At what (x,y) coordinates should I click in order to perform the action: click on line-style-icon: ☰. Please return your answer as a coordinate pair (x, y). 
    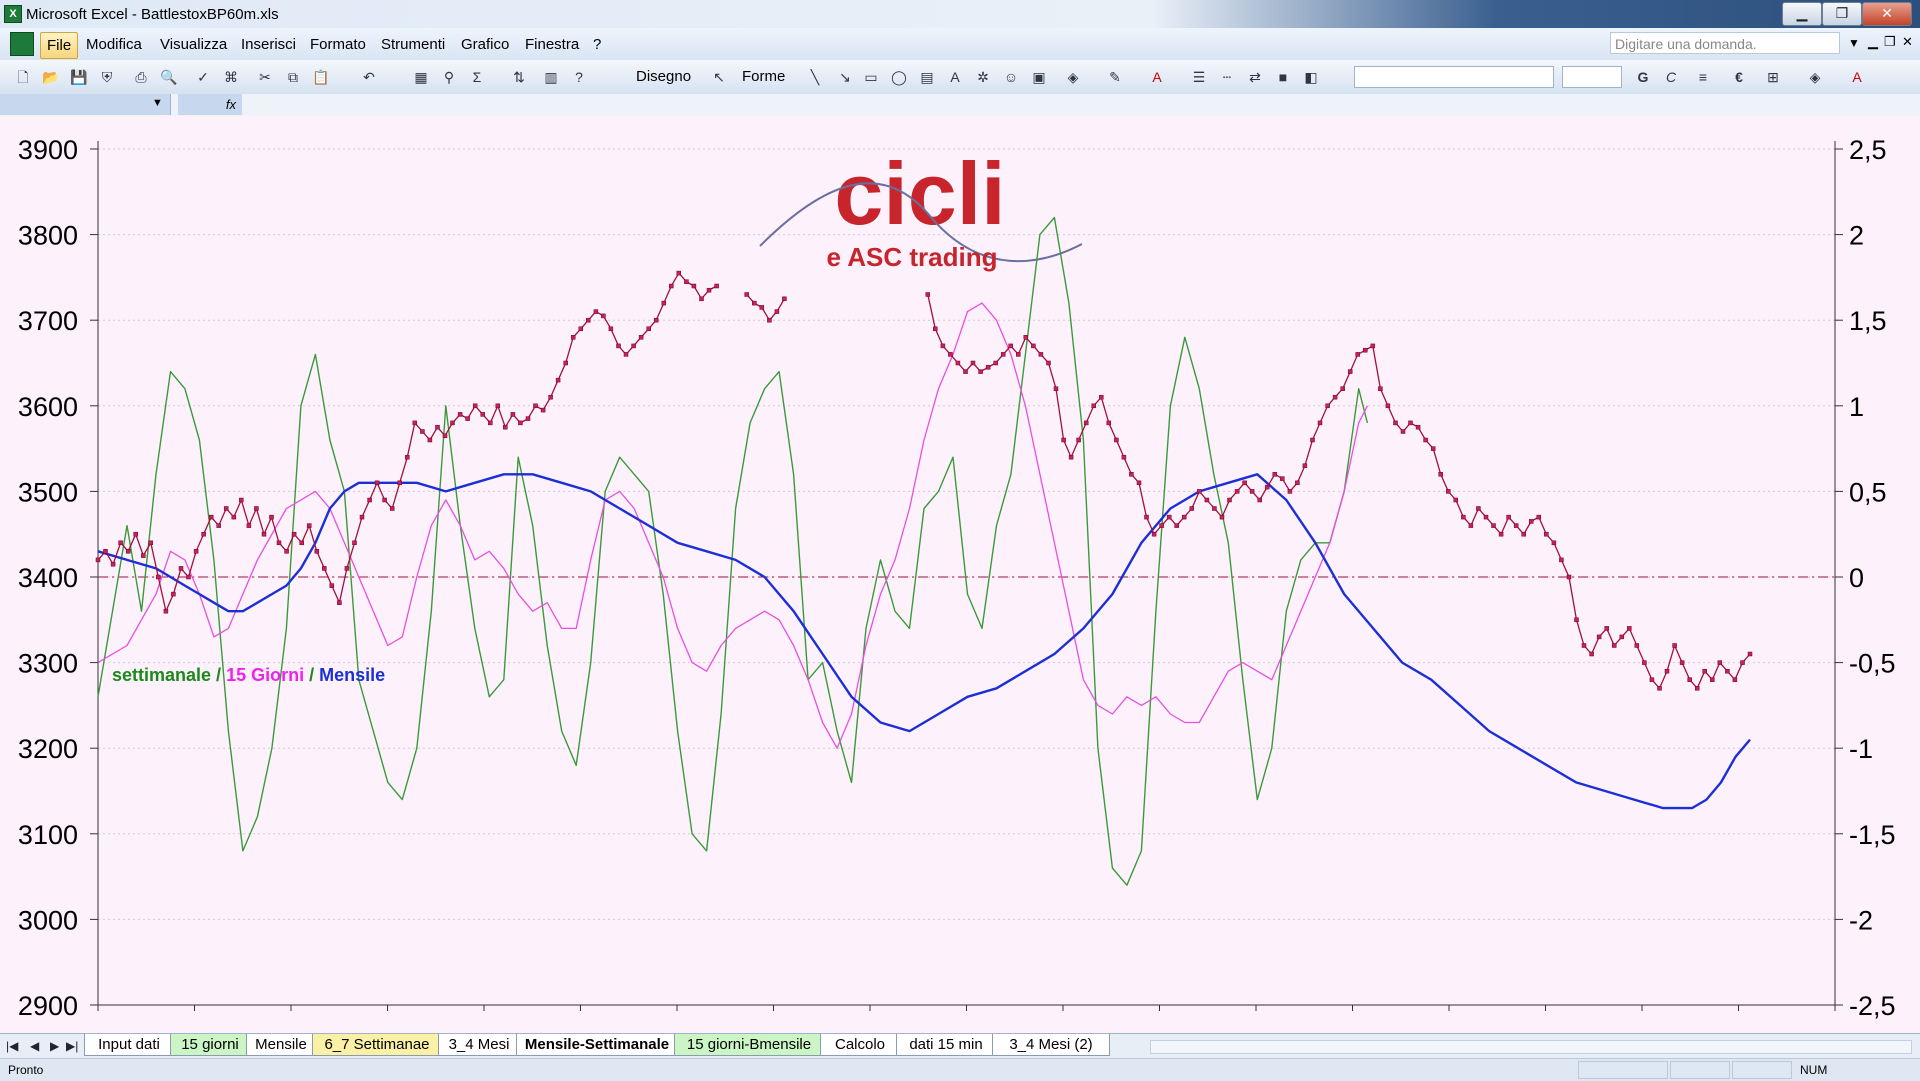
    Looking at the image, I should click on (1199, 77).